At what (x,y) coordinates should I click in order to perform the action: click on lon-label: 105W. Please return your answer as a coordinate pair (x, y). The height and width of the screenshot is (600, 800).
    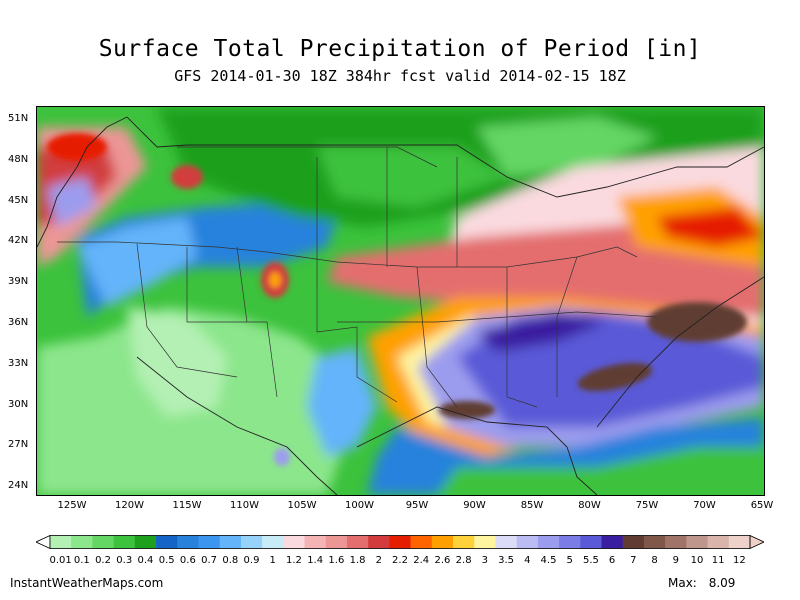
    Looking at the image, I should click on (302, 505).